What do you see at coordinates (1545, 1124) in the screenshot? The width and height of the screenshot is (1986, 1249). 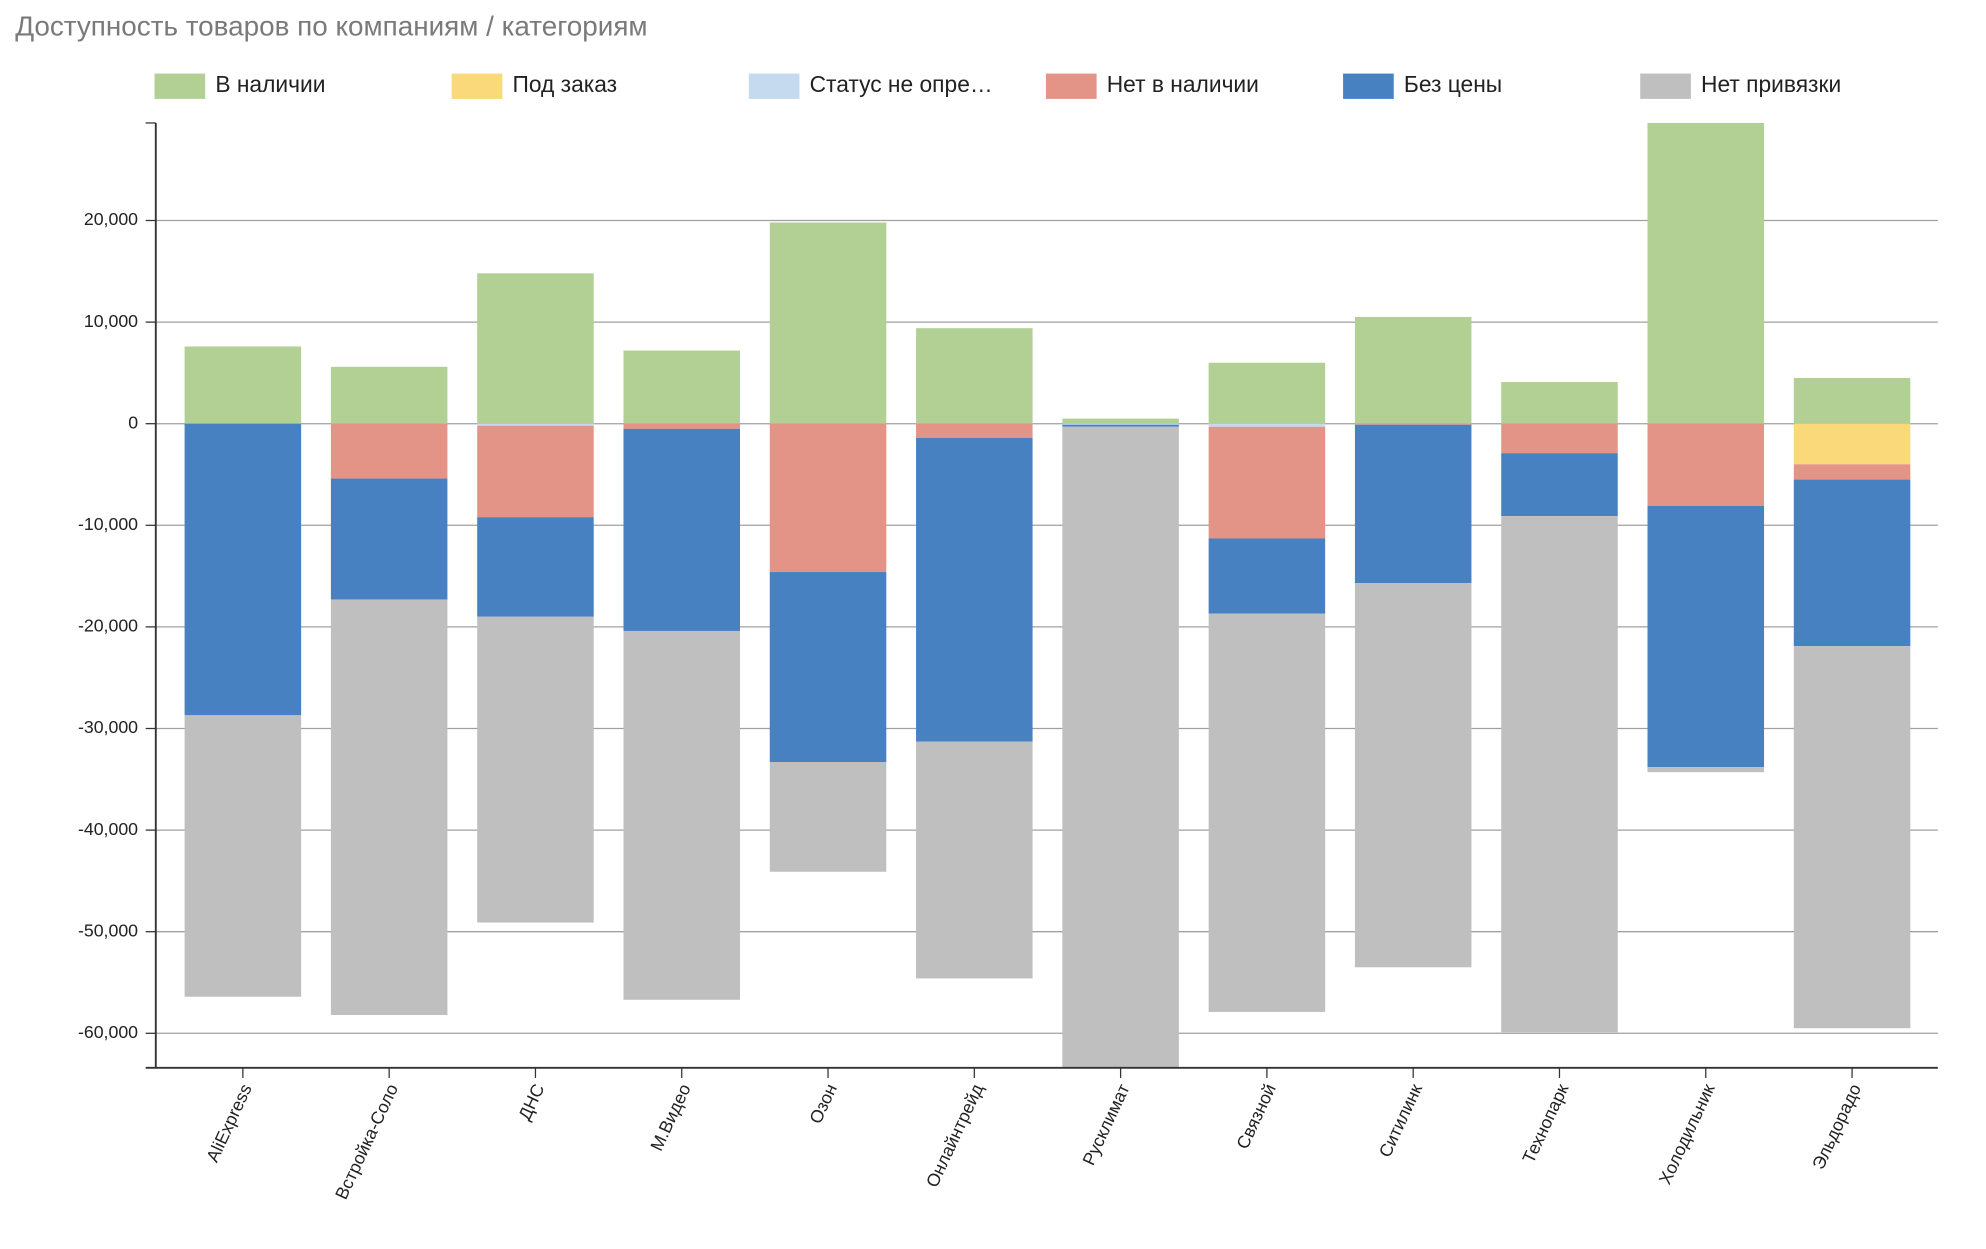 I see `x-tick-label: Технопарк` at bounding box center [1545, 1124].